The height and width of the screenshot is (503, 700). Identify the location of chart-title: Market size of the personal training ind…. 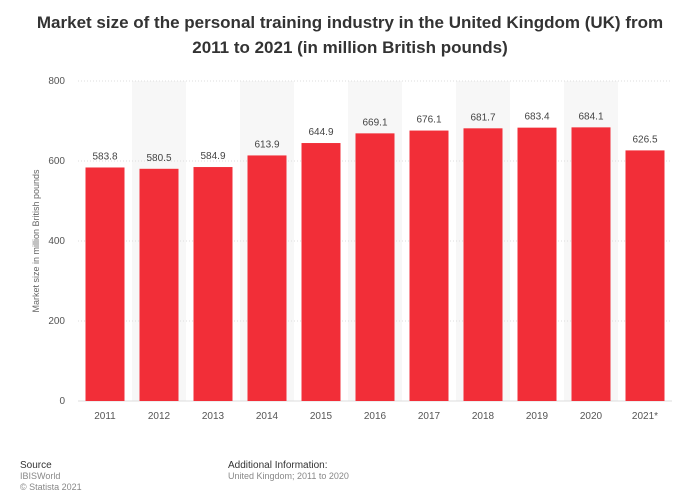
(350, 35).